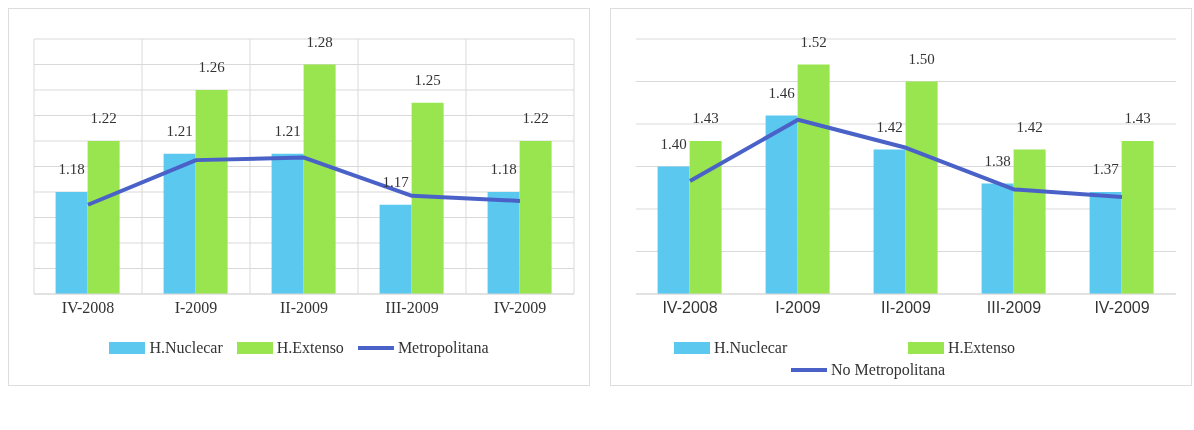  What do you see at coordinates (782, 92) in the screenshot?
I see `data-label: 1.46` at bounding box center [782, 92].